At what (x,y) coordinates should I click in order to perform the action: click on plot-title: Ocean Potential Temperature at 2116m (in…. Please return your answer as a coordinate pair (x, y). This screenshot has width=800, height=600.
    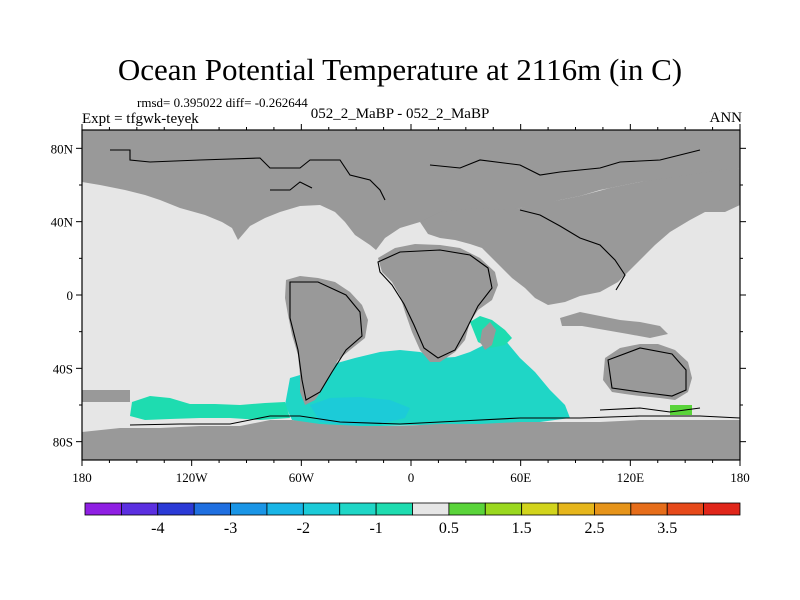
    Looking at the image, I should click on (400, 69).